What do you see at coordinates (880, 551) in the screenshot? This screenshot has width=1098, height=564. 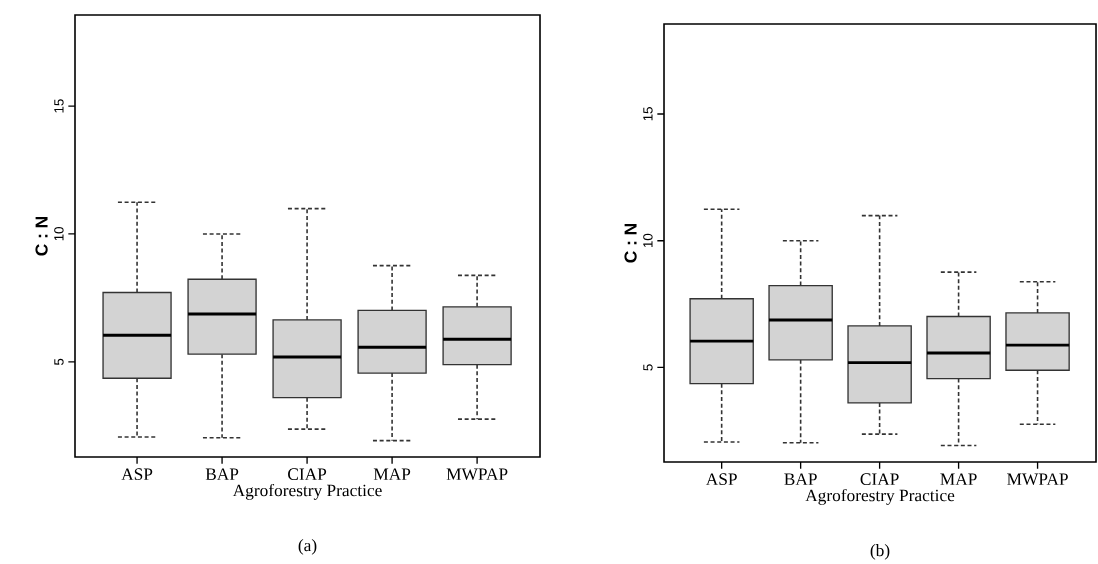 I see `text: (b)` at bounding box center [880, 551].